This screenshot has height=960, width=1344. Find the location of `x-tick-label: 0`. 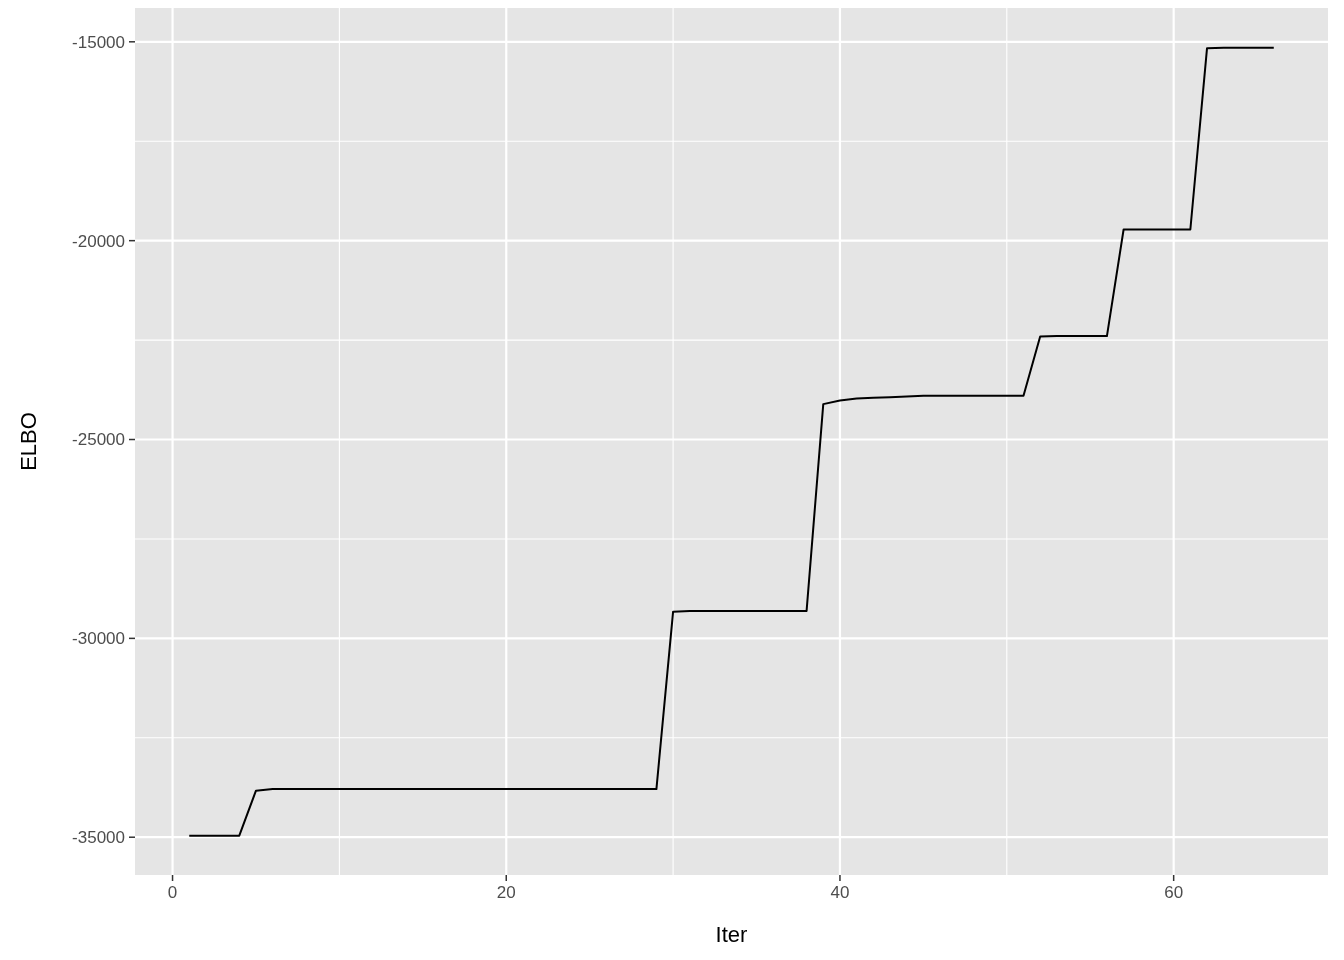

x-tick-label: 0 is located at coordinates (172, 892).